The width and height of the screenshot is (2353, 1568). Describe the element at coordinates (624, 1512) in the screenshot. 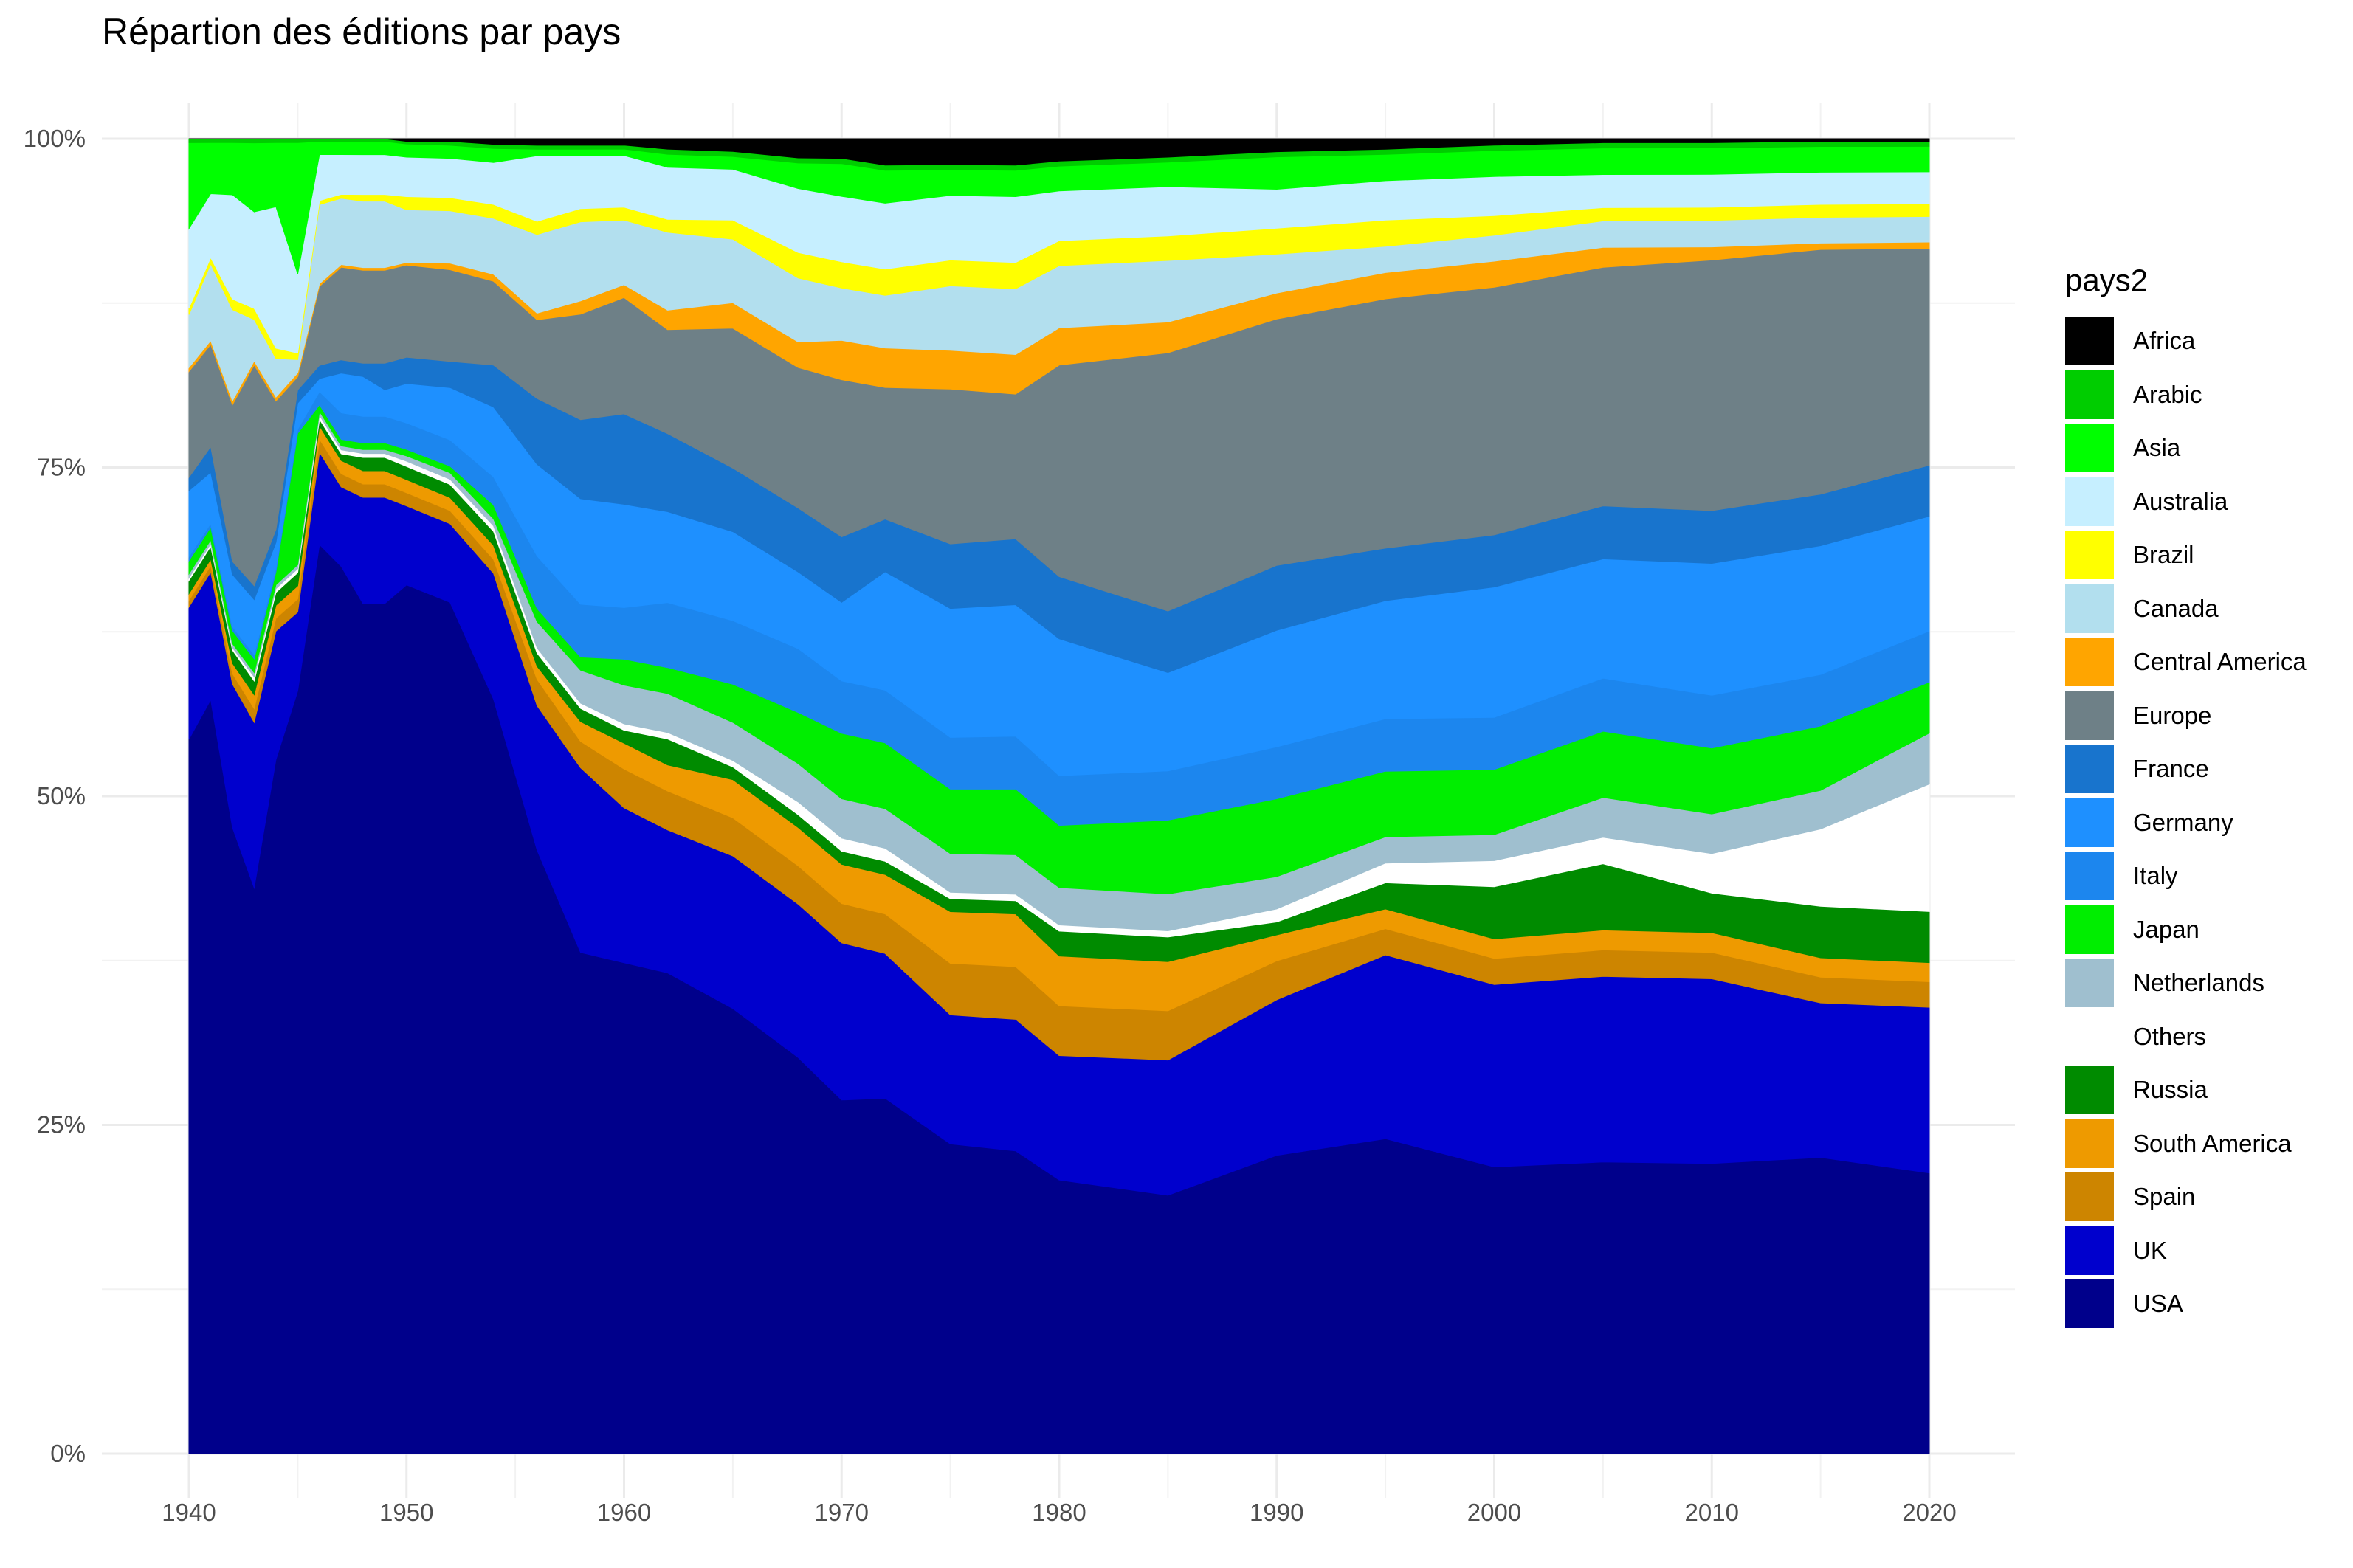

I see `x-tick-label: 1960` at that location.